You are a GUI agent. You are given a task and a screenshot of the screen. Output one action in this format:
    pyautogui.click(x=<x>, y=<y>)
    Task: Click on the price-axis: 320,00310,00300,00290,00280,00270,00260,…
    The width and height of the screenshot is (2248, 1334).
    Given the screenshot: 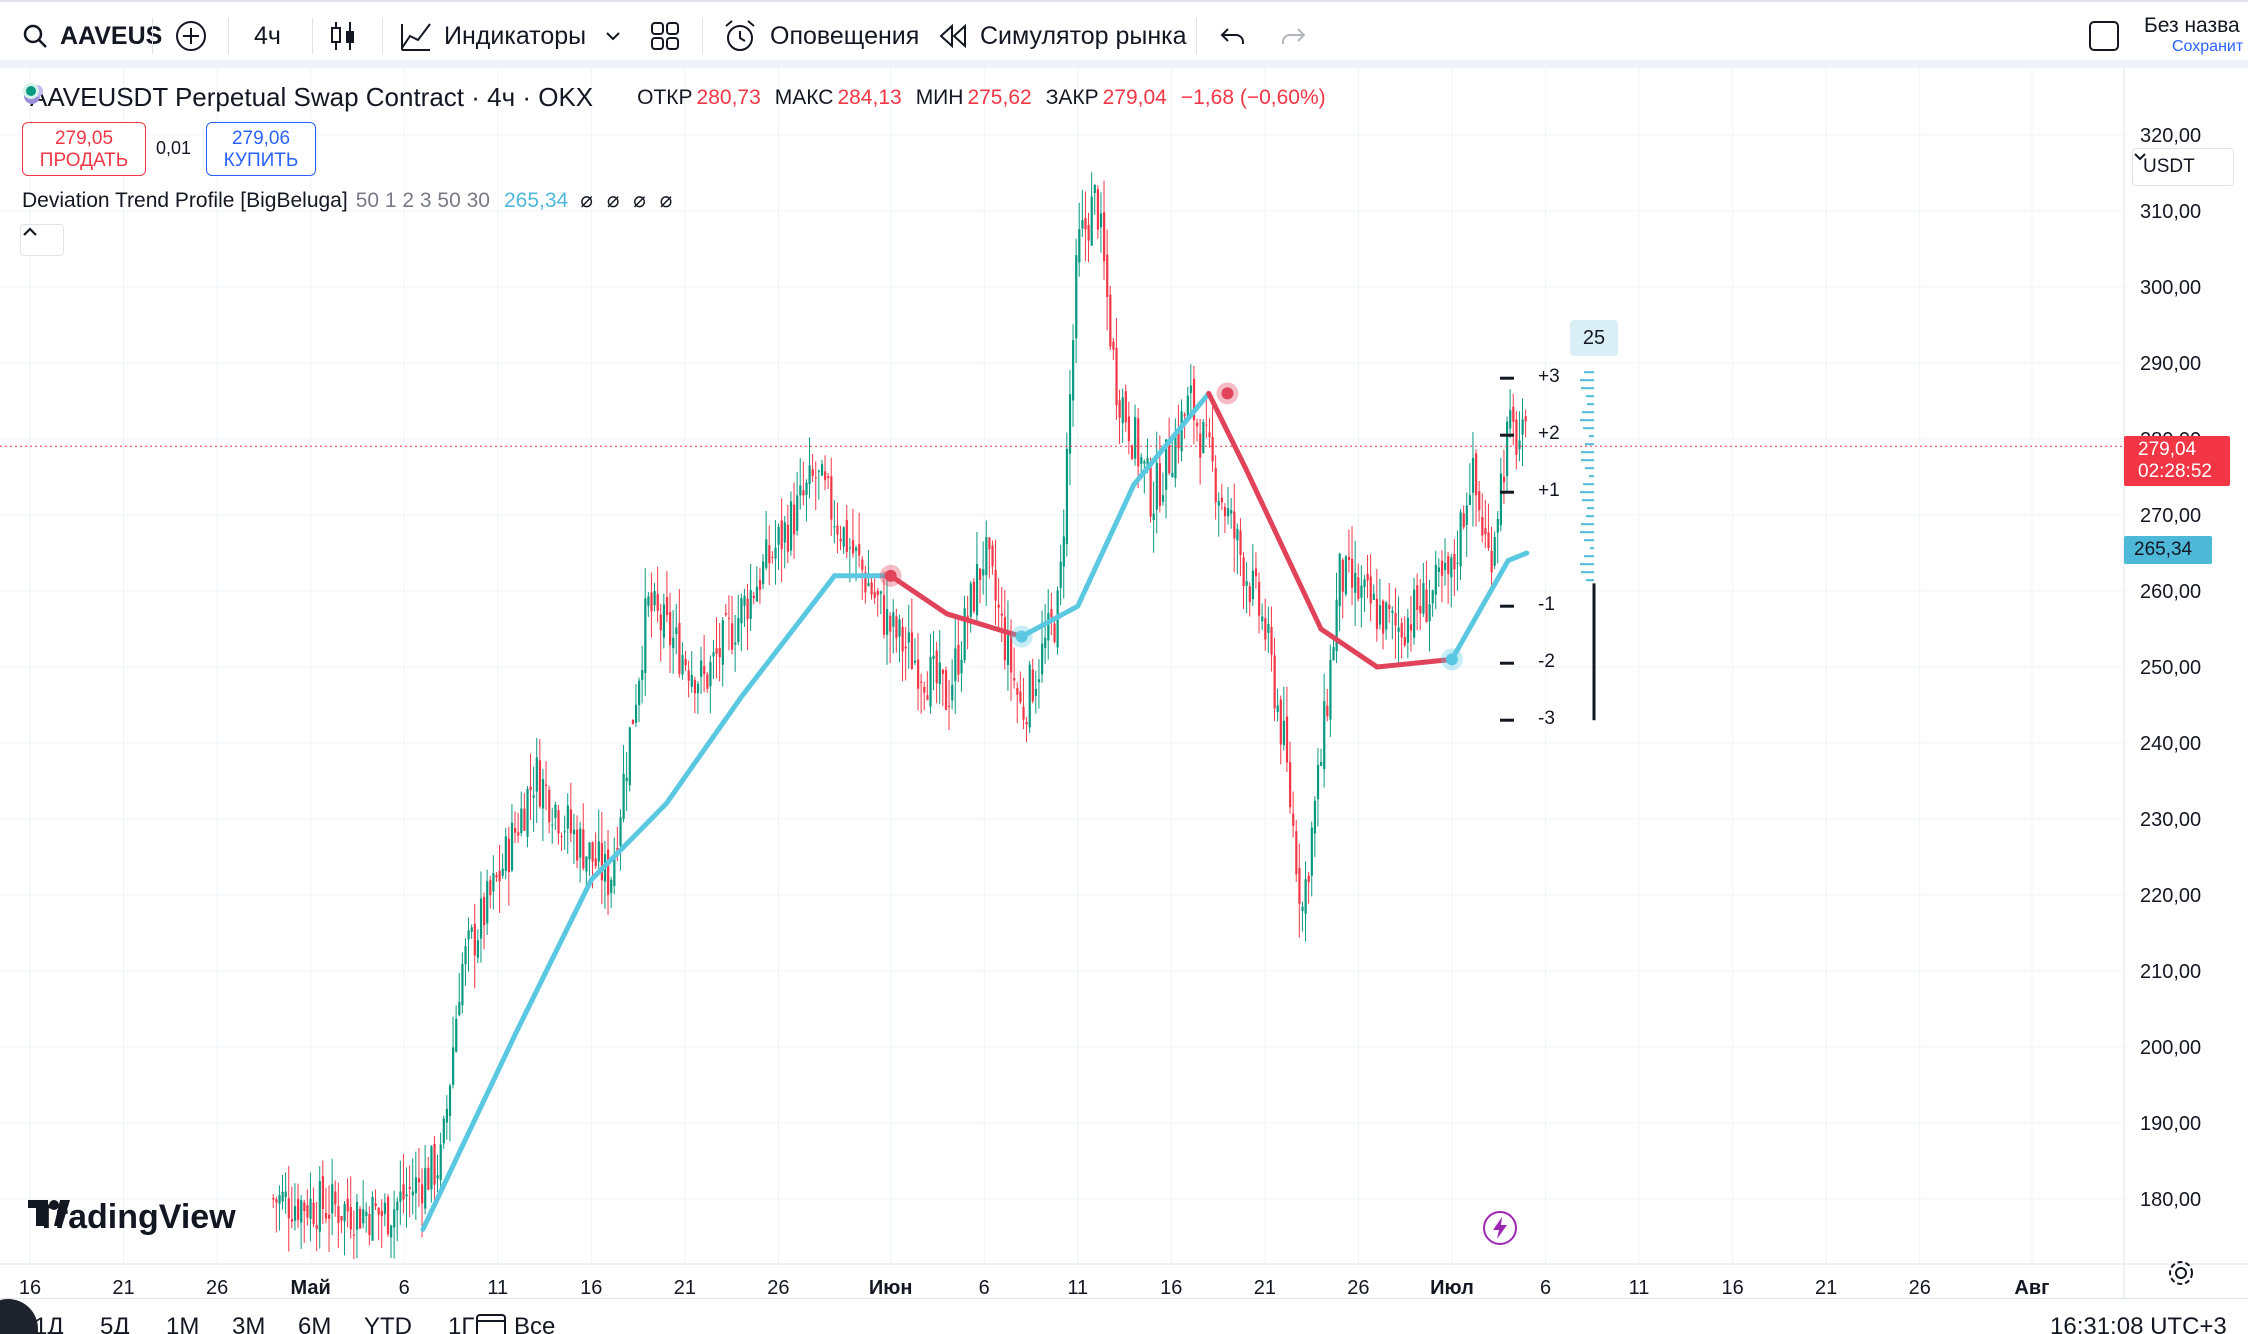 What is the action you would take?
    pyautogui.click(x=2162, y=683)
    